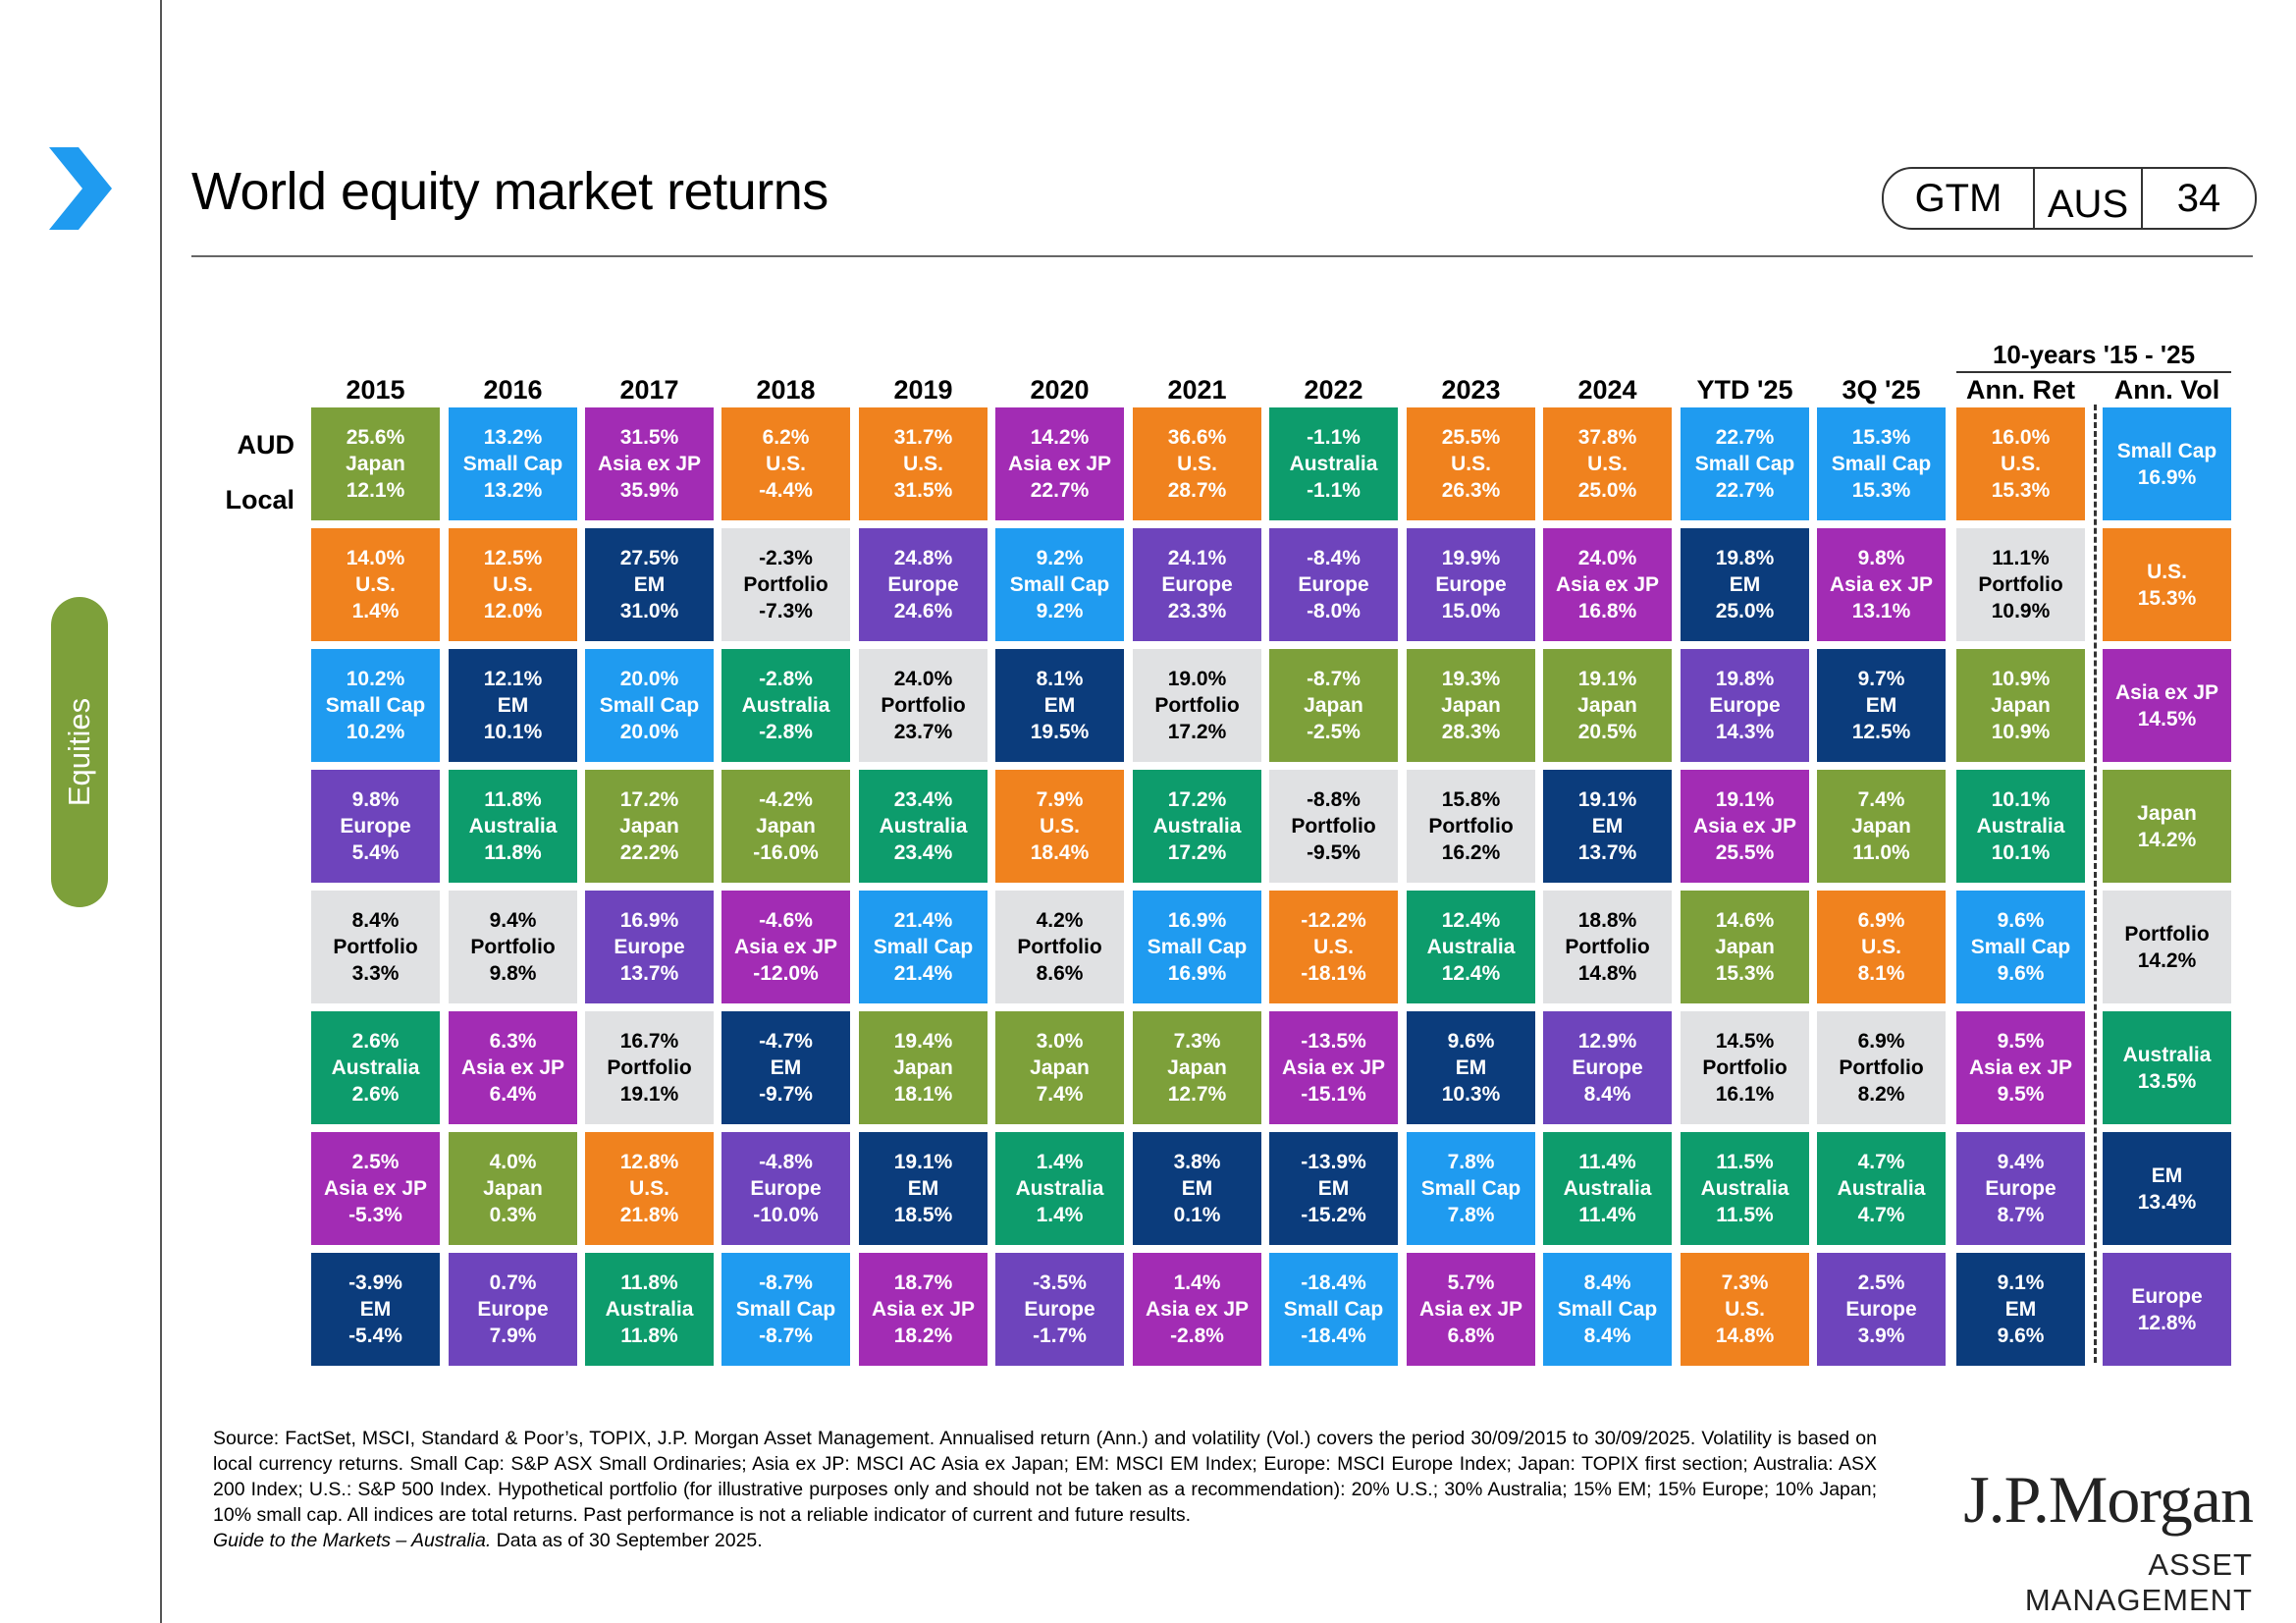 Image resolution: width=2296 pixels, height=1623 pixels. What do you see at coordinates (1334, 584) in the screenshot?
I see `table-cell: -8.4% Europe -8.0%` at bounding box center [1334, 584].